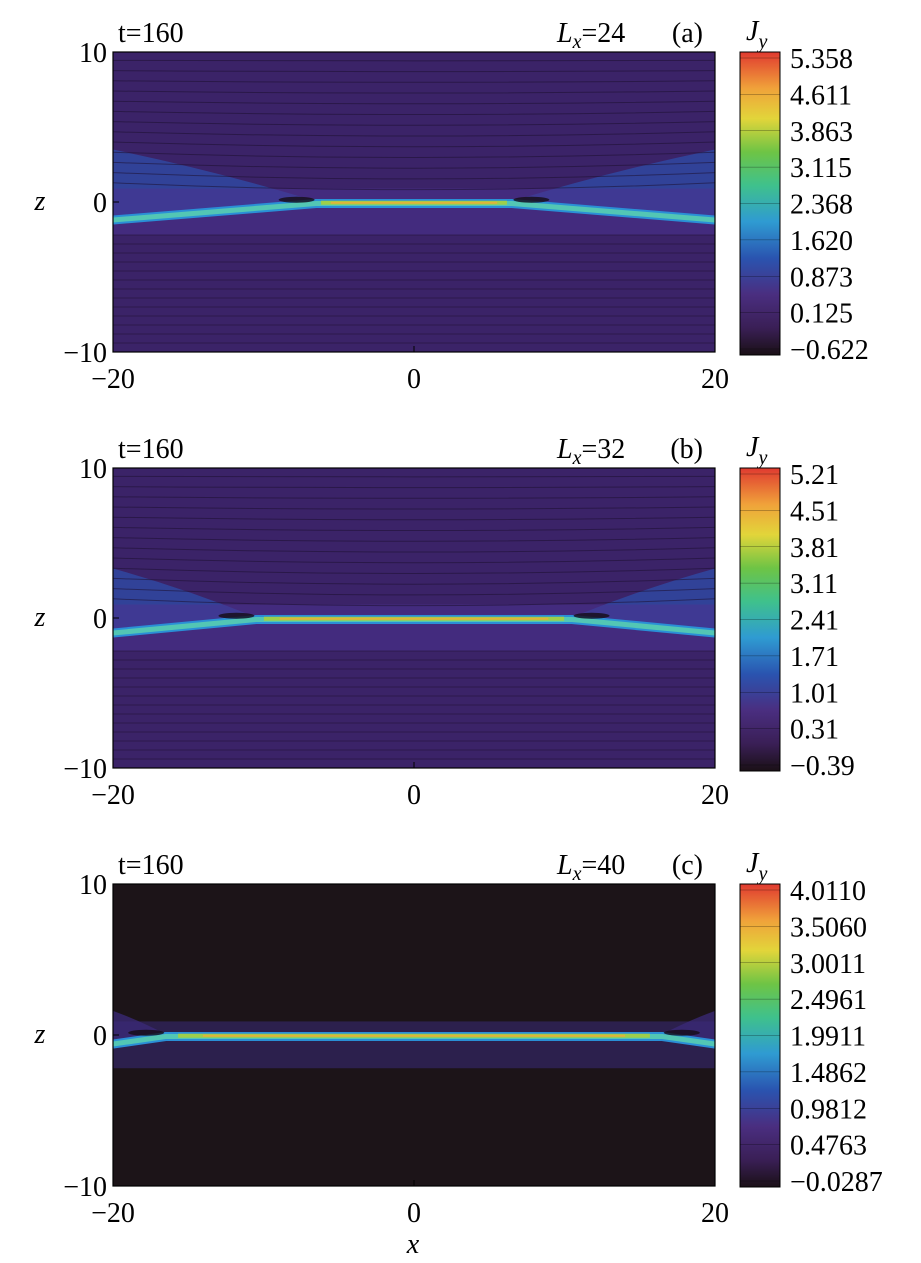  I want to click on sheet-halo, so click(414, 1045).